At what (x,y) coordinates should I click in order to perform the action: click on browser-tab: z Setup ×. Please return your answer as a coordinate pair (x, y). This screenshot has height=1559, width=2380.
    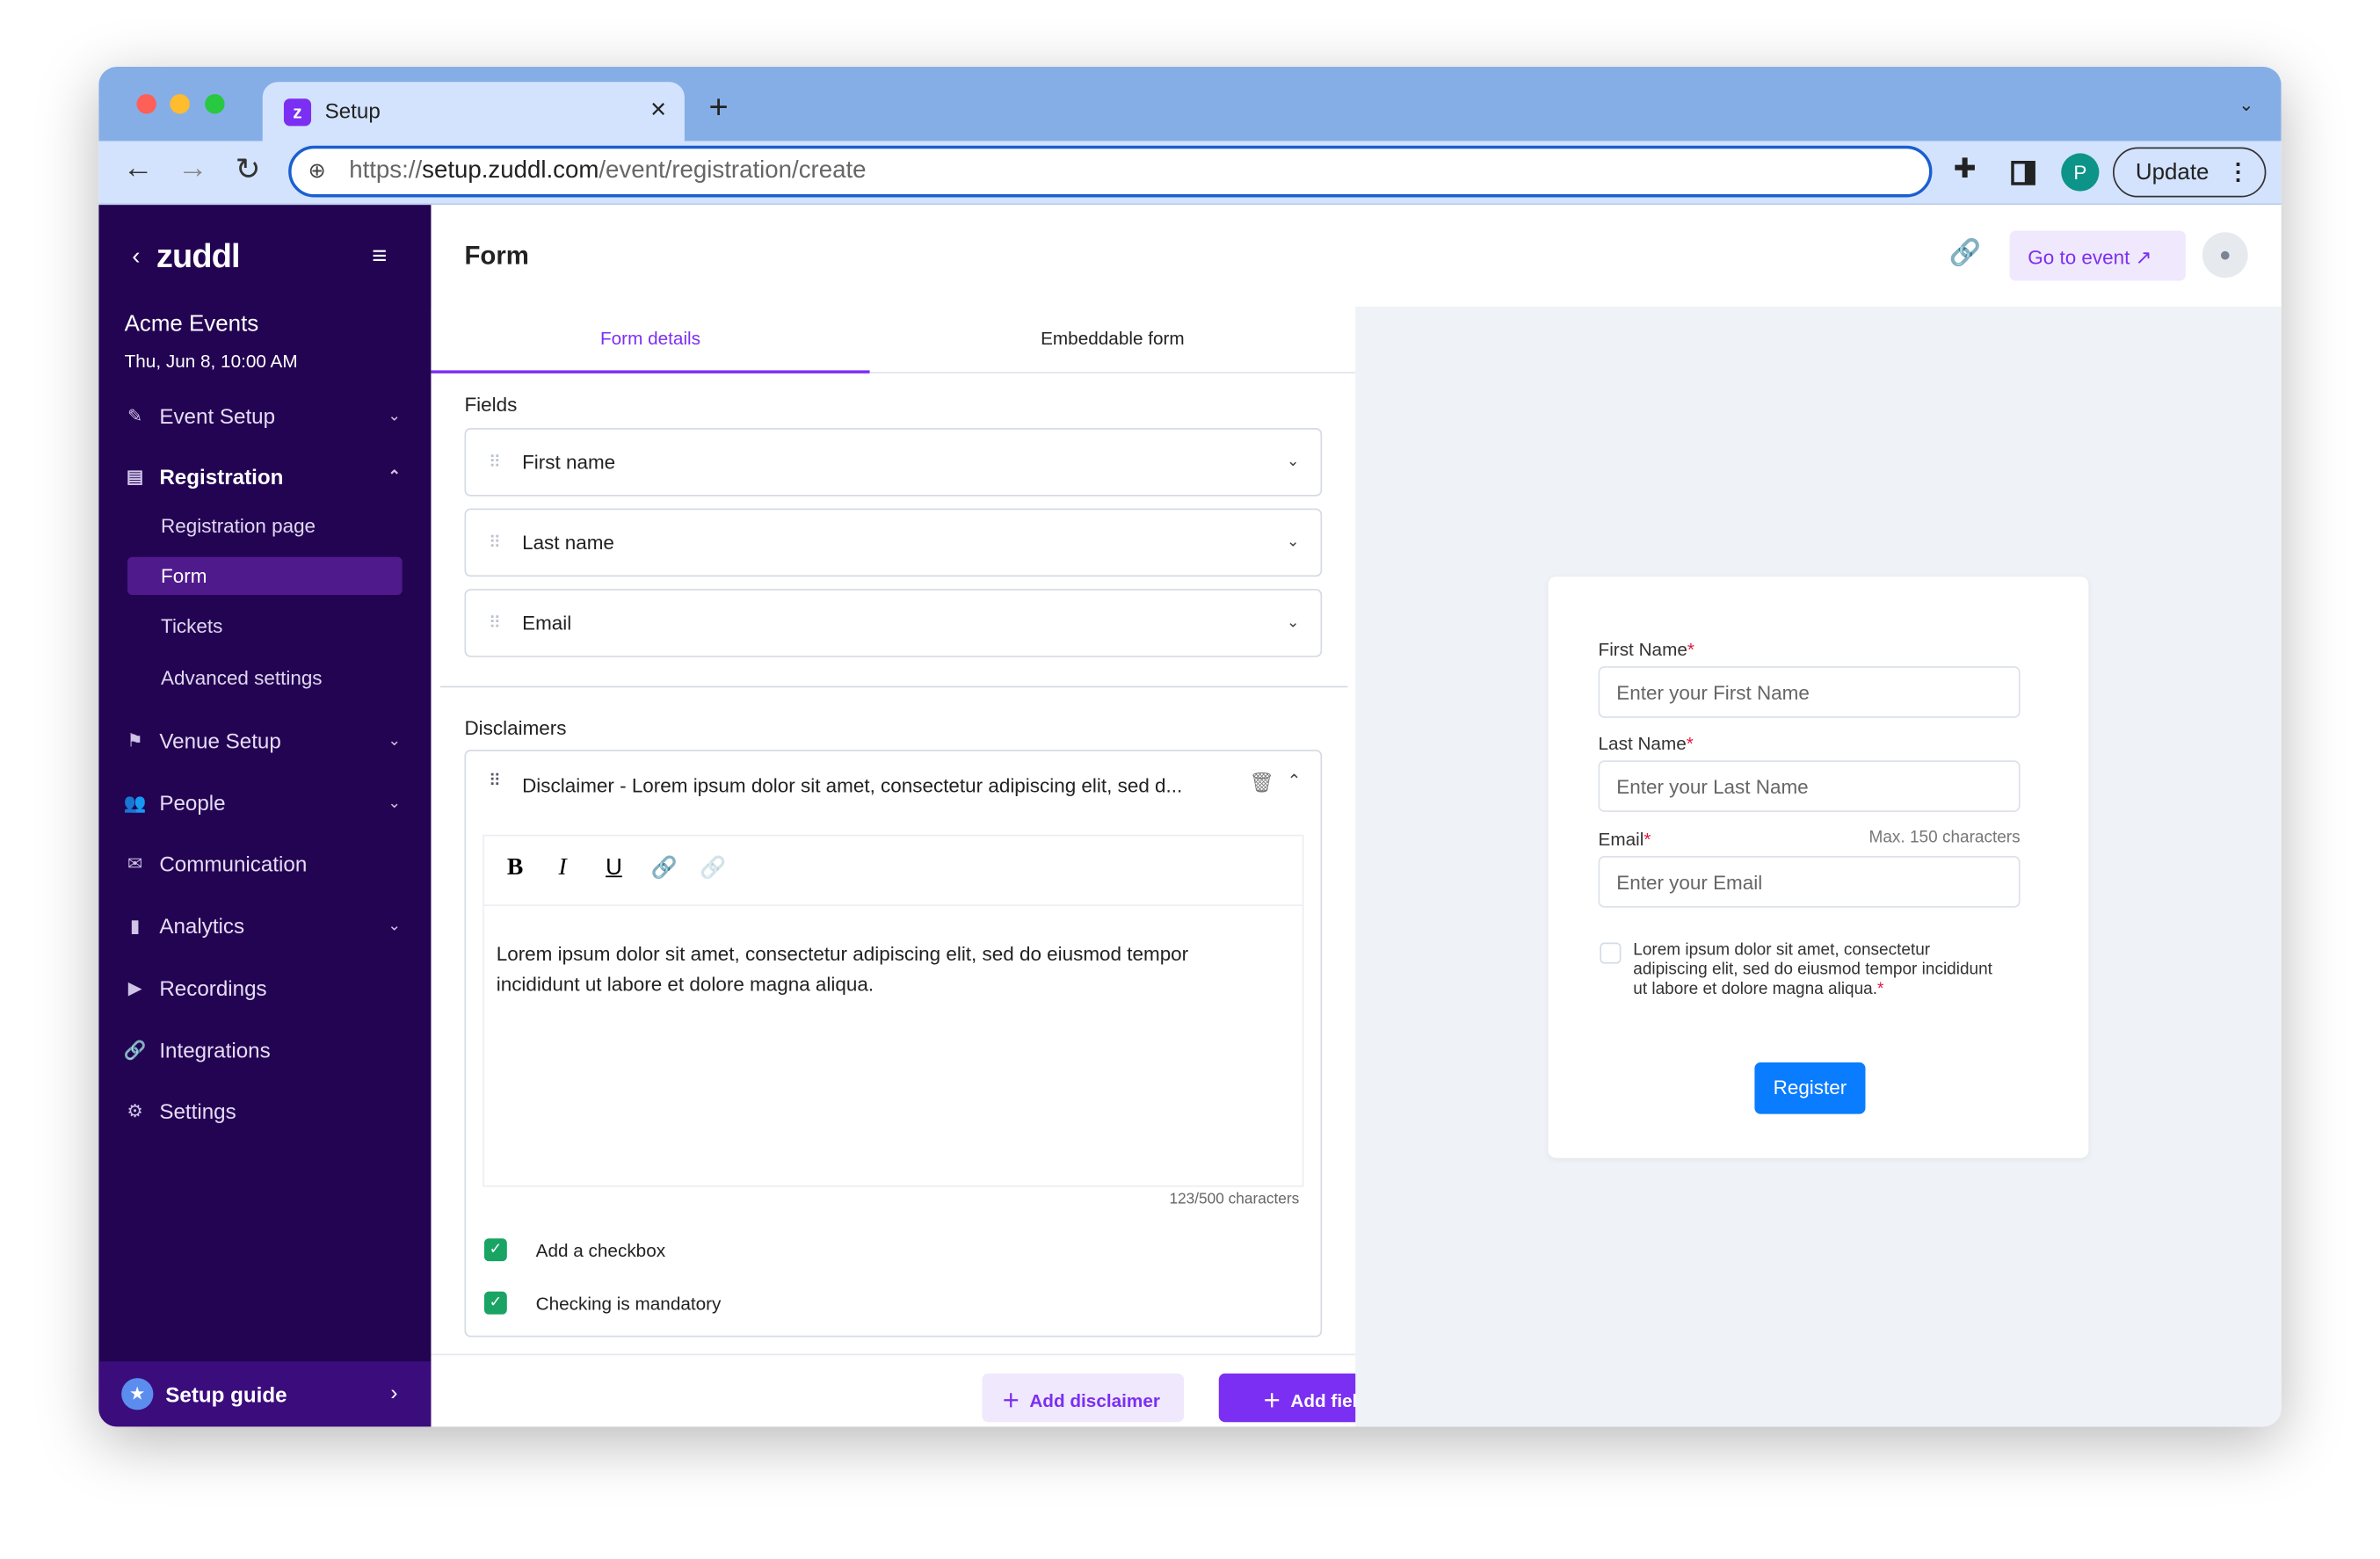
    Looking at the image, I should click on (473, 112).